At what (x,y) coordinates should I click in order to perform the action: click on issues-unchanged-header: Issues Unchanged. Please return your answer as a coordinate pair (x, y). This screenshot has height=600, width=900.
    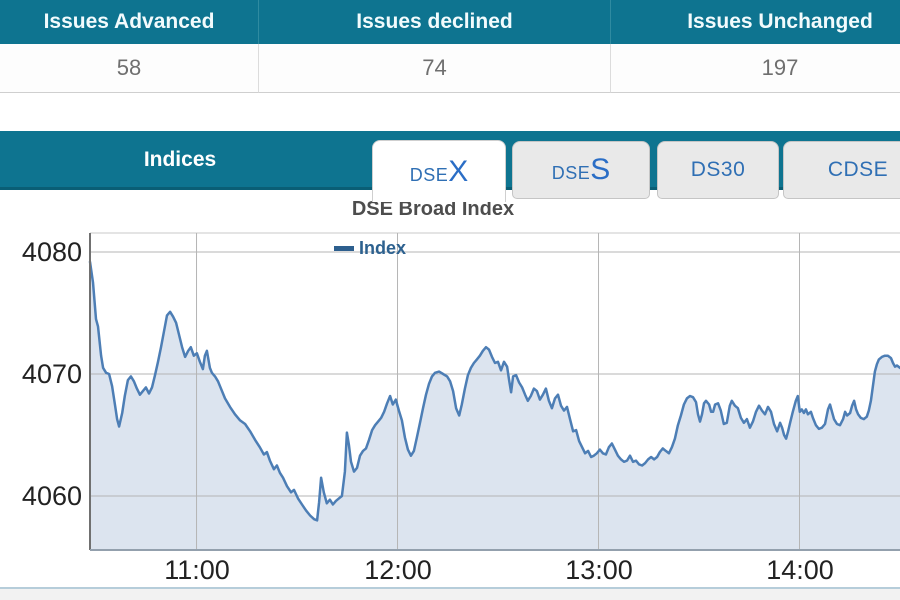
    Looking at the image, I should click on (755, 22).